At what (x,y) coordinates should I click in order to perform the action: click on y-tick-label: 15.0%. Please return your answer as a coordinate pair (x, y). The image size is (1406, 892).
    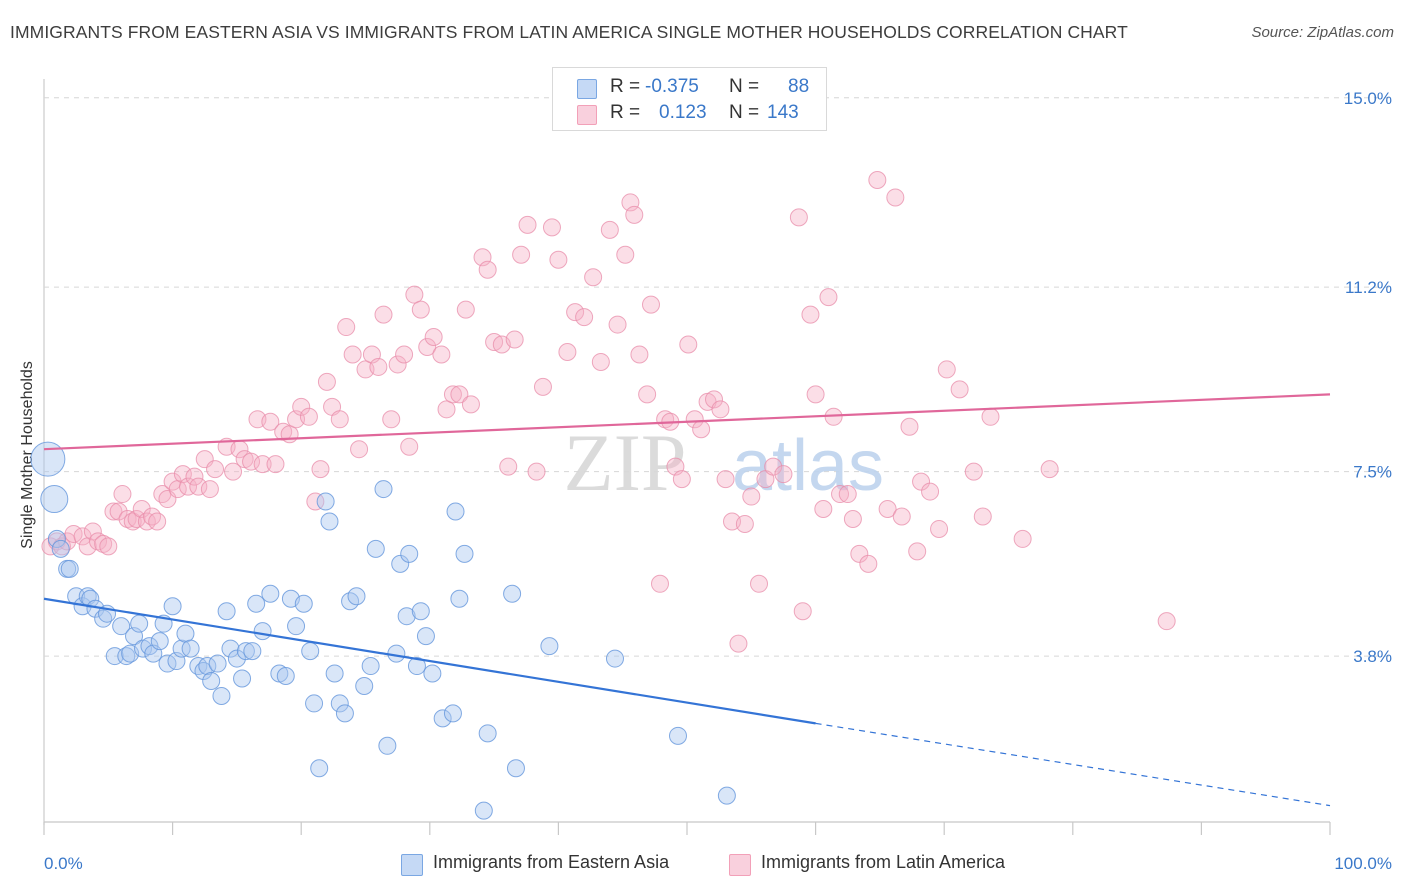
    Looking at the image, I should click on (1368, 98).